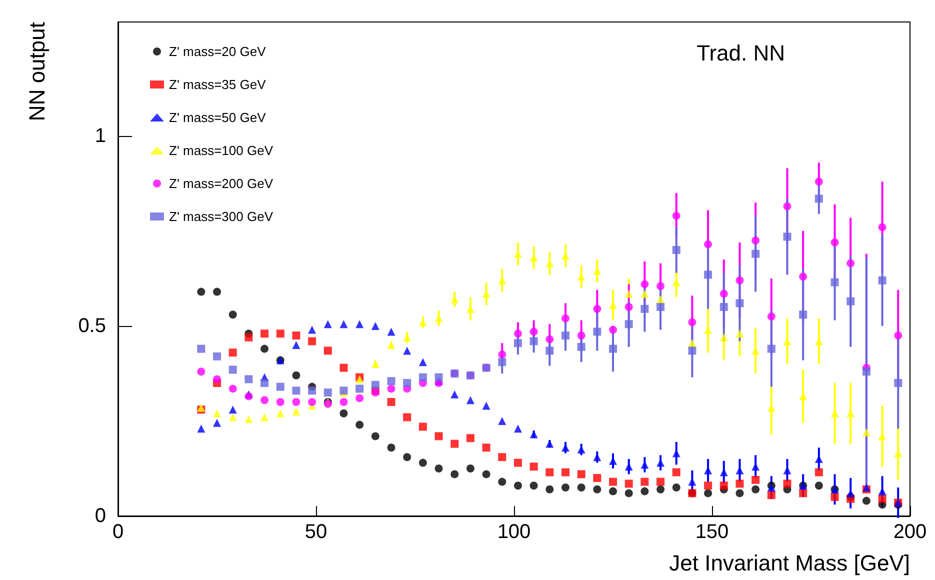 Image resolution: width=935 pixels, height=580 pixels. What do you see at coordinates (217, 84) in the screenshot?
I see `legend-label: Z' mass=35 GeV` at bounding box center [217, 84].